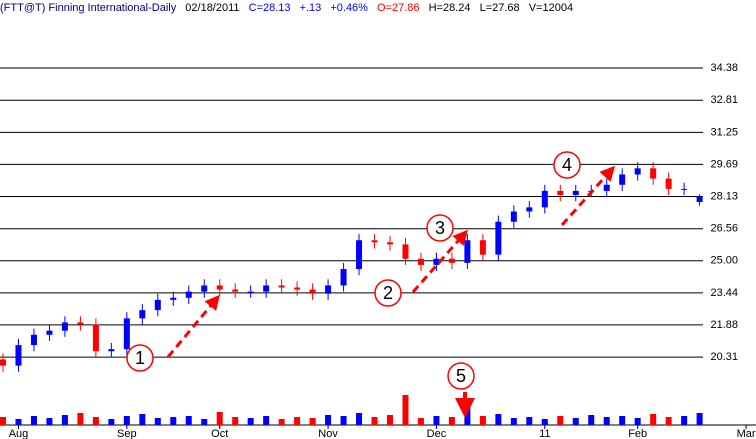 The image size is (756, 439). What do you see at coordinates (398, 8) in the screenshot?
I see `open-label: O=27.86` at bounding box center [398, 8].